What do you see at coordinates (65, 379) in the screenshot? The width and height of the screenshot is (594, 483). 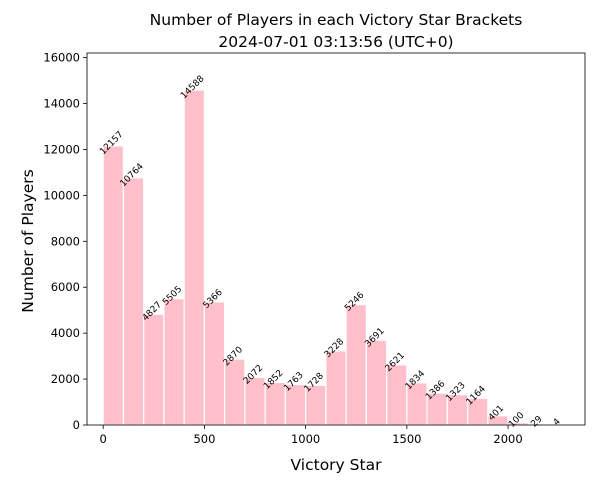 I see `y-tick-label-2000: 2000` at bounding box center [65, 379].